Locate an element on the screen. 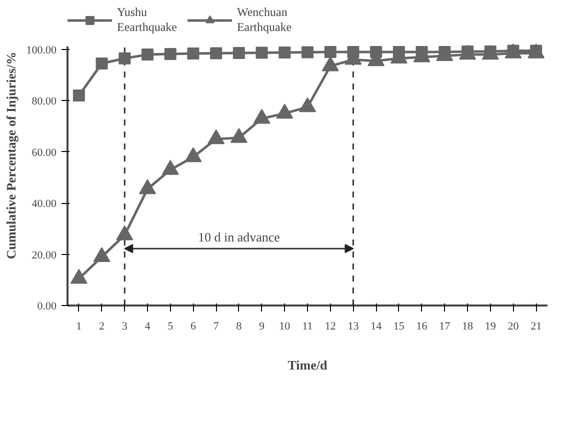 The width and height of the screenshot is (576, 432). x-tick-label: 15 is located at coordinates (399, 326).